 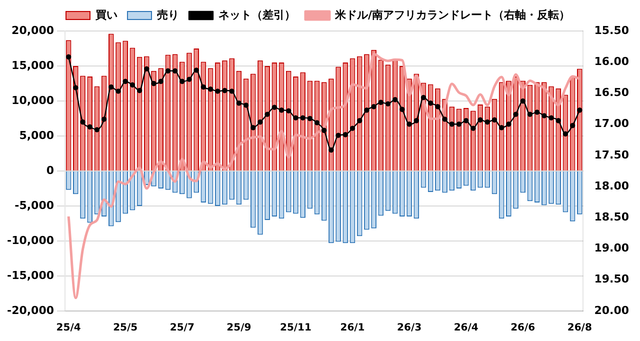 I want to click on x-tick-label: 25/9, so click(x=239, y=328).